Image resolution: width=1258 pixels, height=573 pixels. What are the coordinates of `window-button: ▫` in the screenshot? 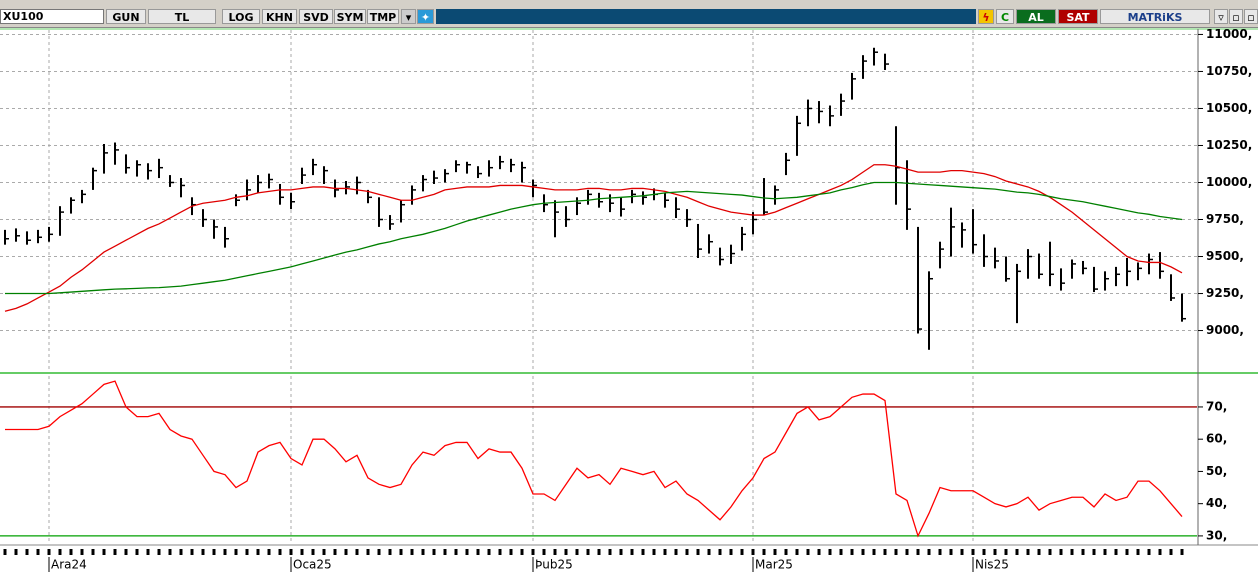 It's located at (1236, 16).